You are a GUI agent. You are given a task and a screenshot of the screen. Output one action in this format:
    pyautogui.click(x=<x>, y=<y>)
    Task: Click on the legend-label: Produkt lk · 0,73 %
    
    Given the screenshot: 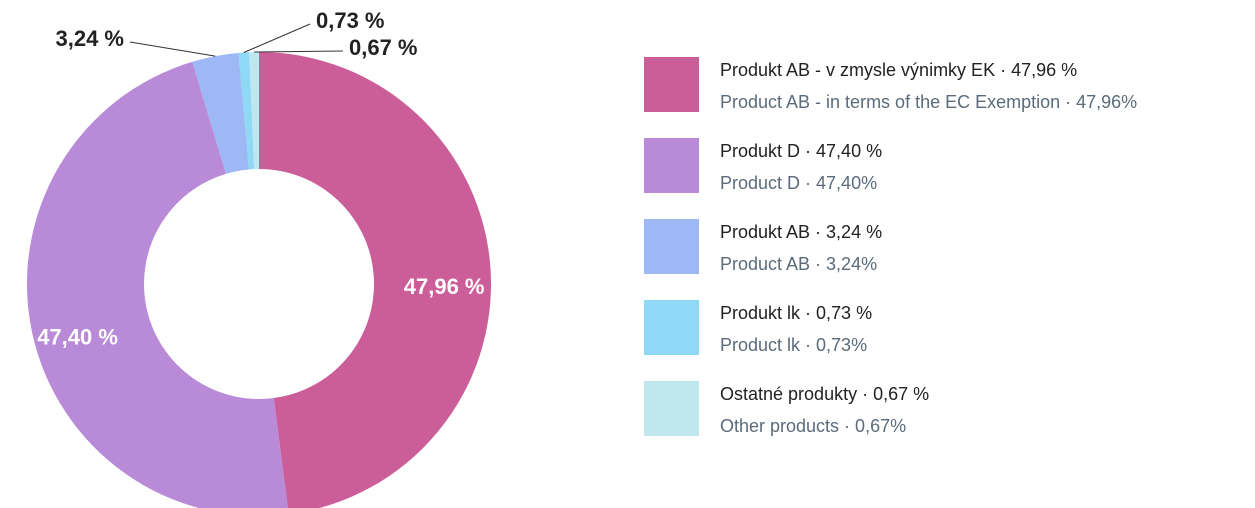 What is the action you would take?
    pyautogui.click(x=796, y=313)
    